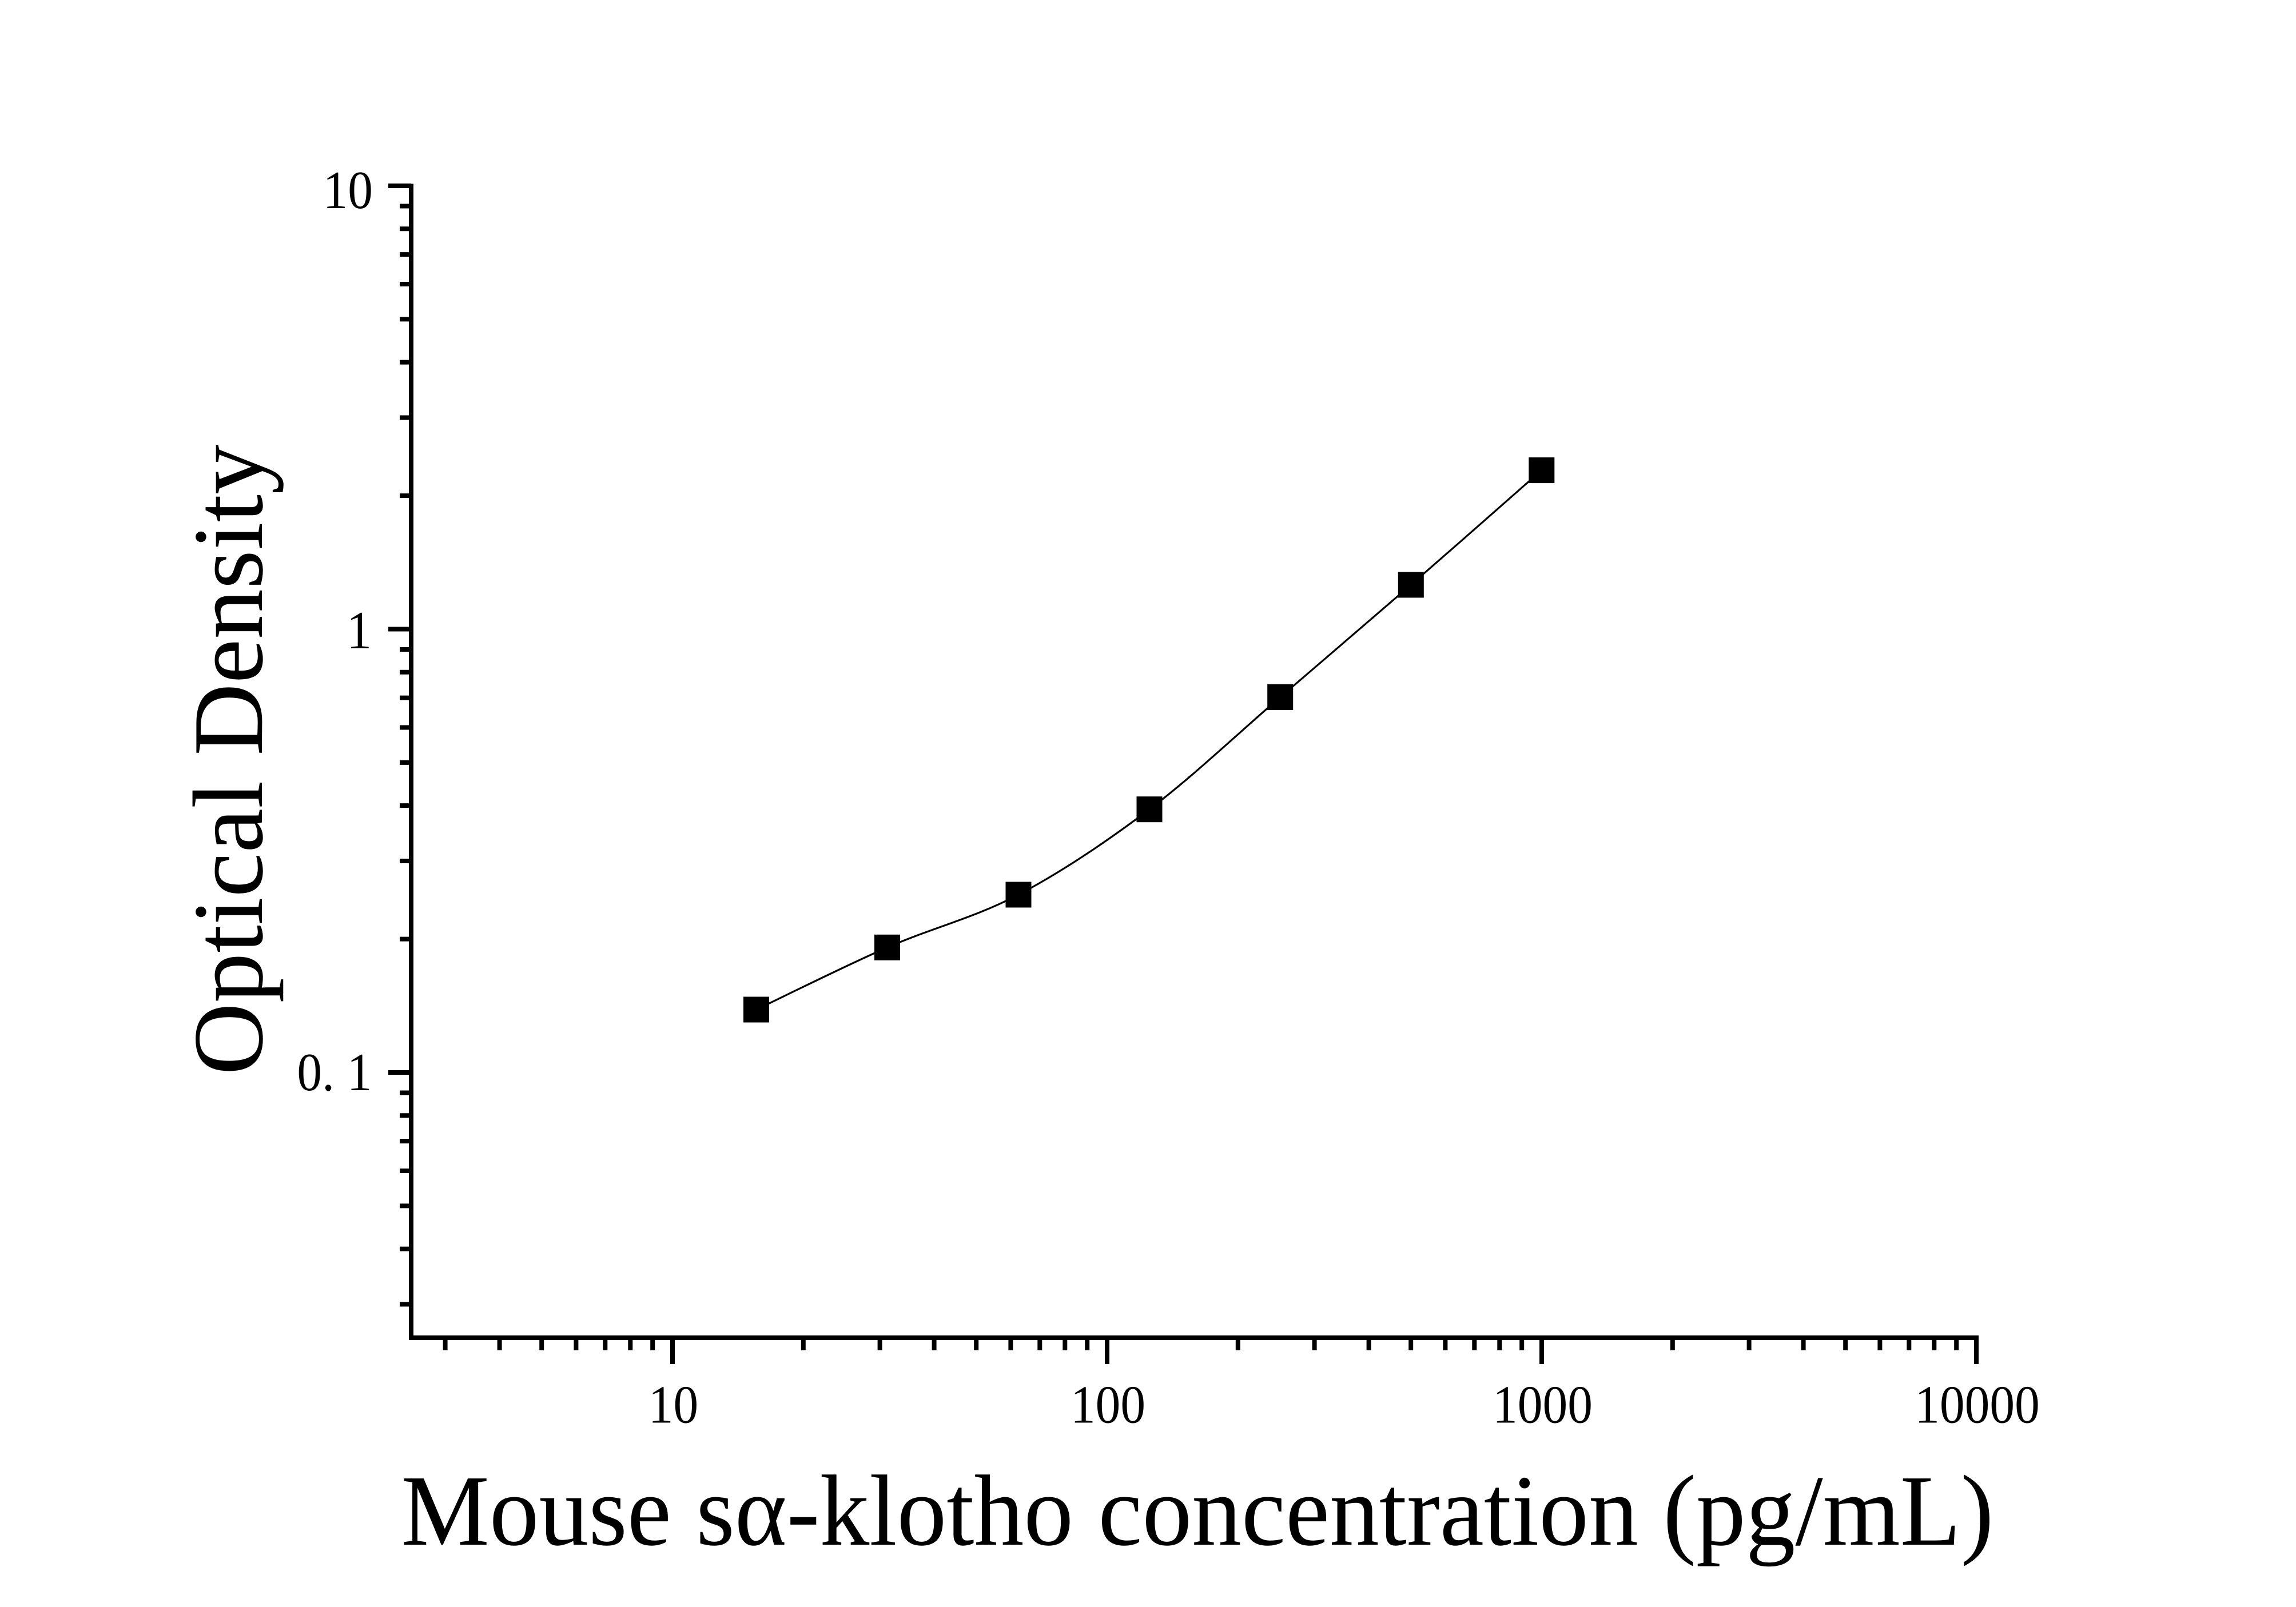 The image size is (2296, 1607). What do you see at coordinates (1197, 1511) in the screenshot?
I see `svg-text:Mouse sα-klotho concentration: Mouse sα-klotho concentration (pg/mL)` at bounding box center [1197, 1511].